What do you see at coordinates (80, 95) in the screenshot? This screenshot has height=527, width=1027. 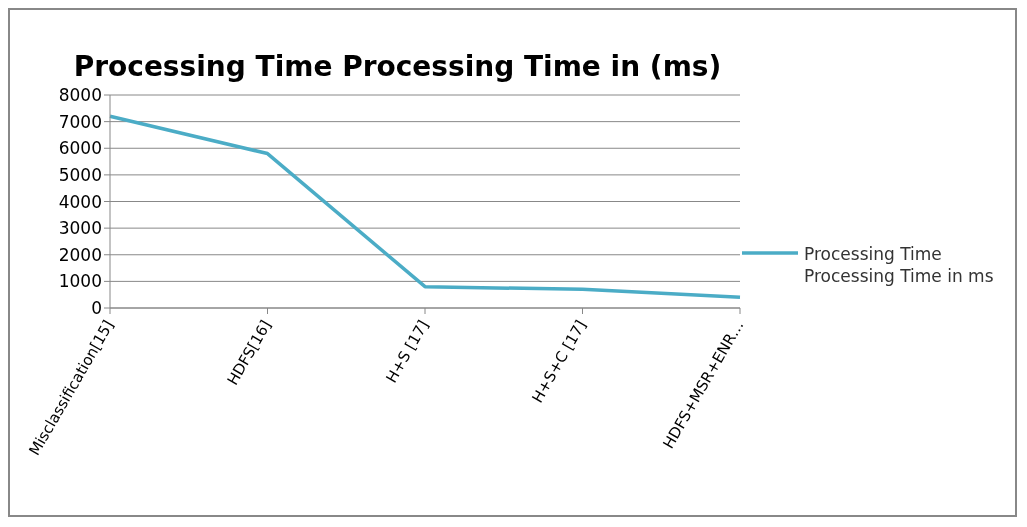 I see `y-tick-label: 8000` at bounding box center [80, 95].